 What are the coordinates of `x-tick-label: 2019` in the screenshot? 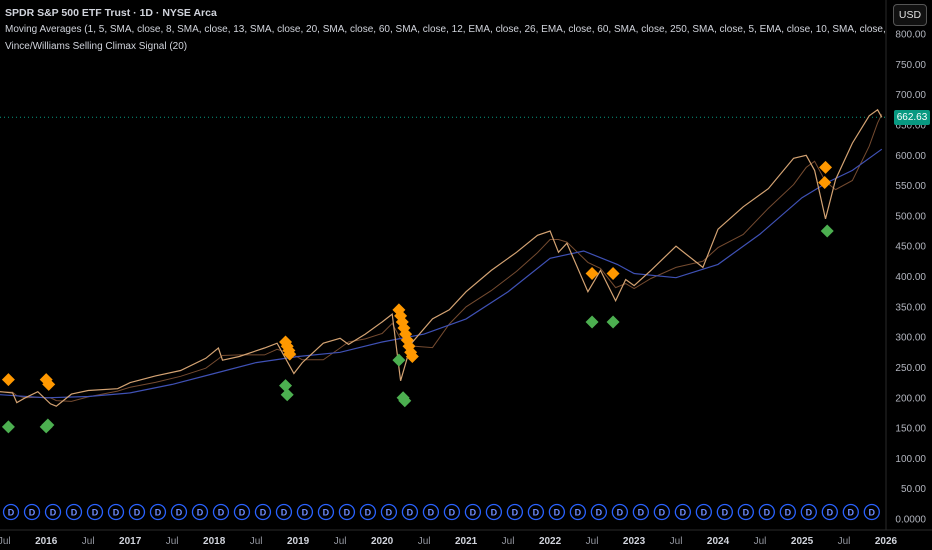 It's located at (298, 541).